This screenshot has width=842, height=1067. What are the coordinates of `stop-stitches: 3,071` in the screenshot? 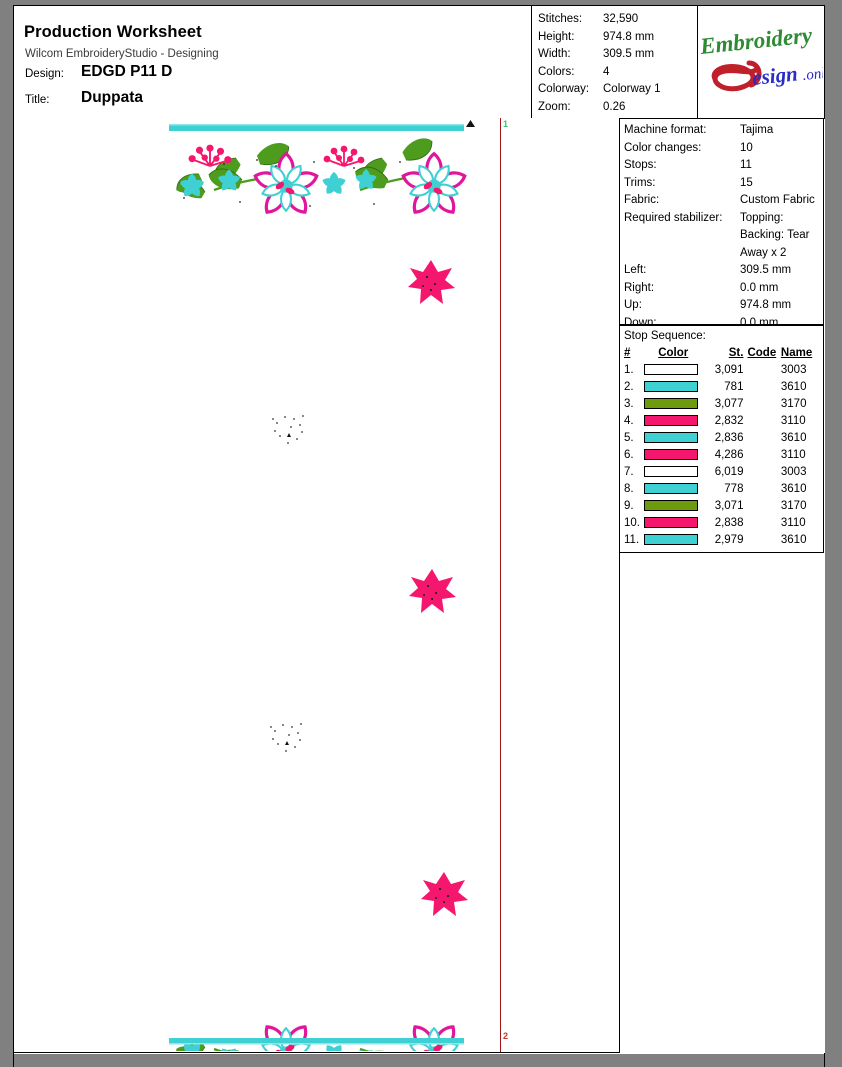 It's located at (729, 505).